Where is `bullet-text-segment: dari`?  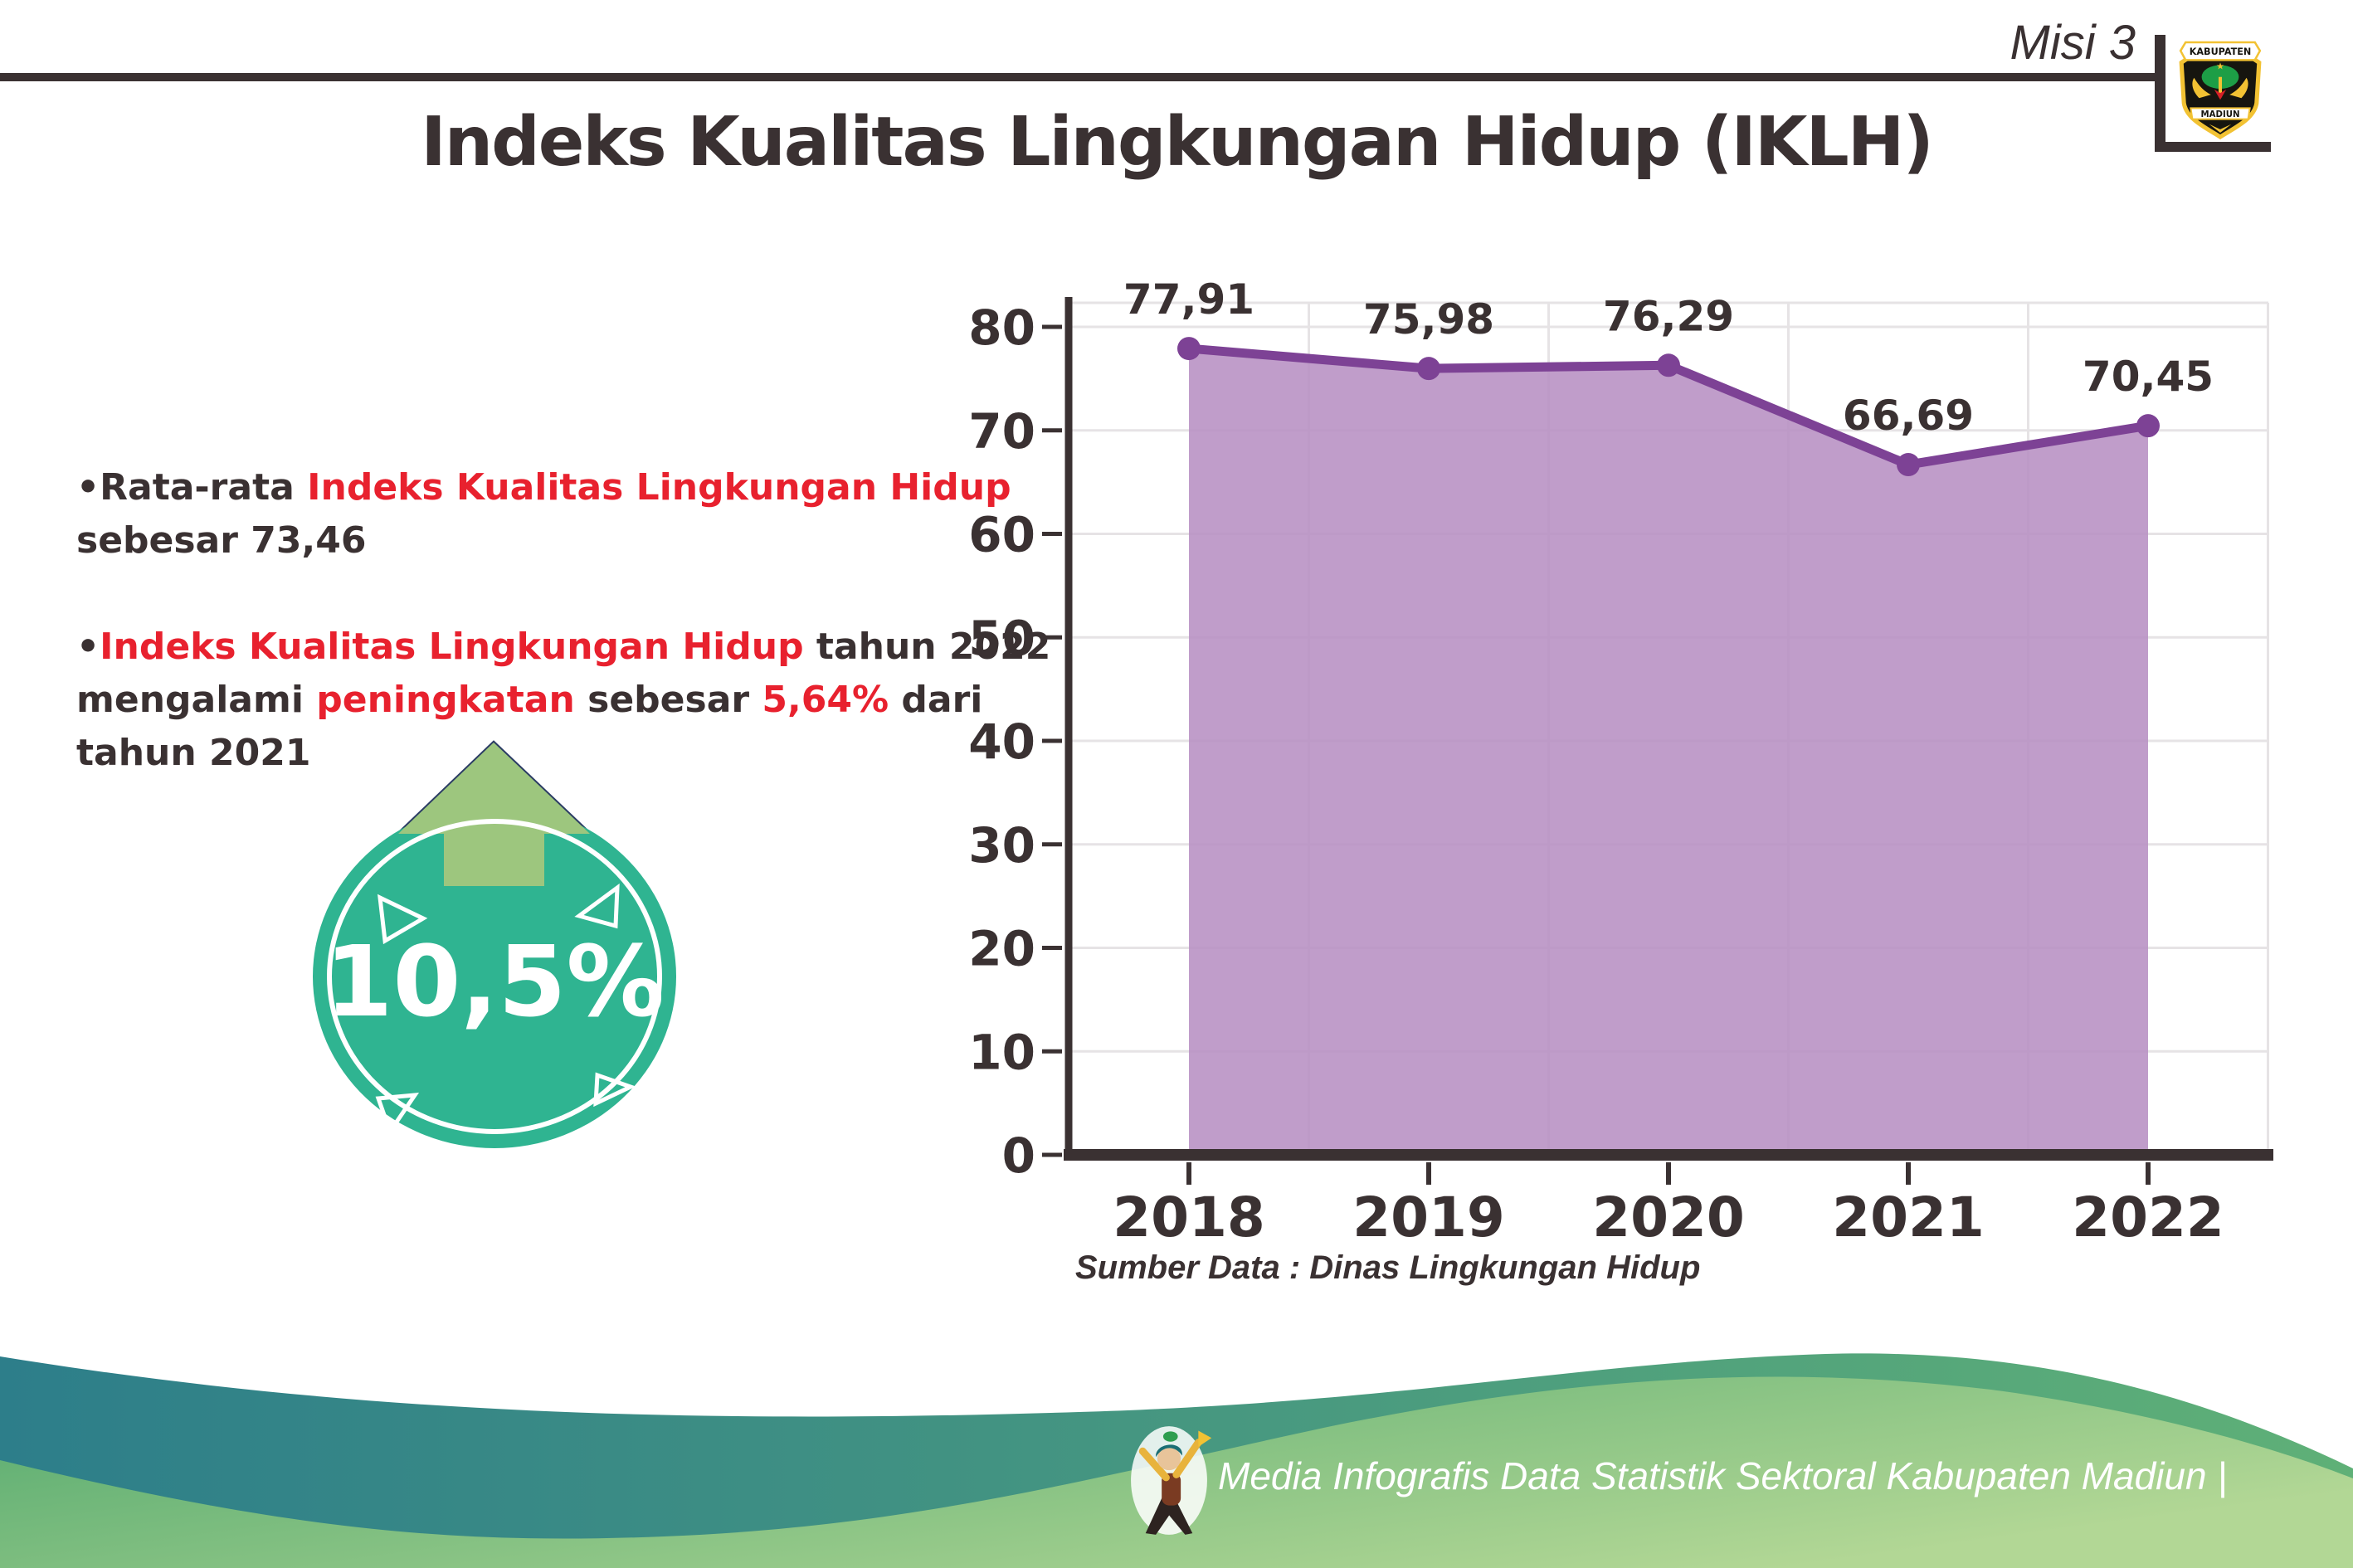 bullet-text-segment: dari is located at coordinates (936, 700).